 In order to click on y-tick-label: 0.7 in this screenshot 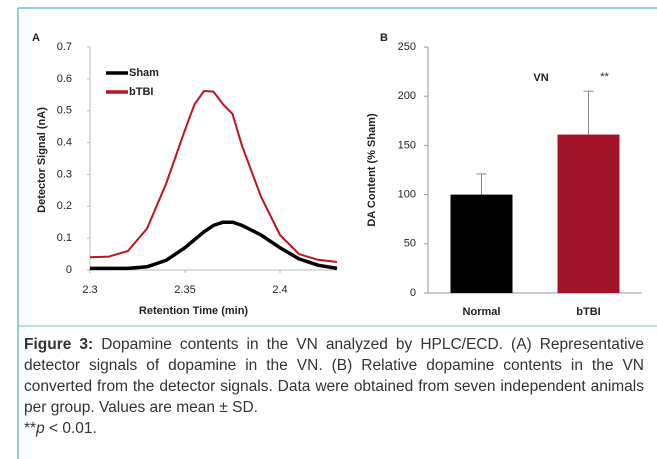, I will do `click(64, 47)`.